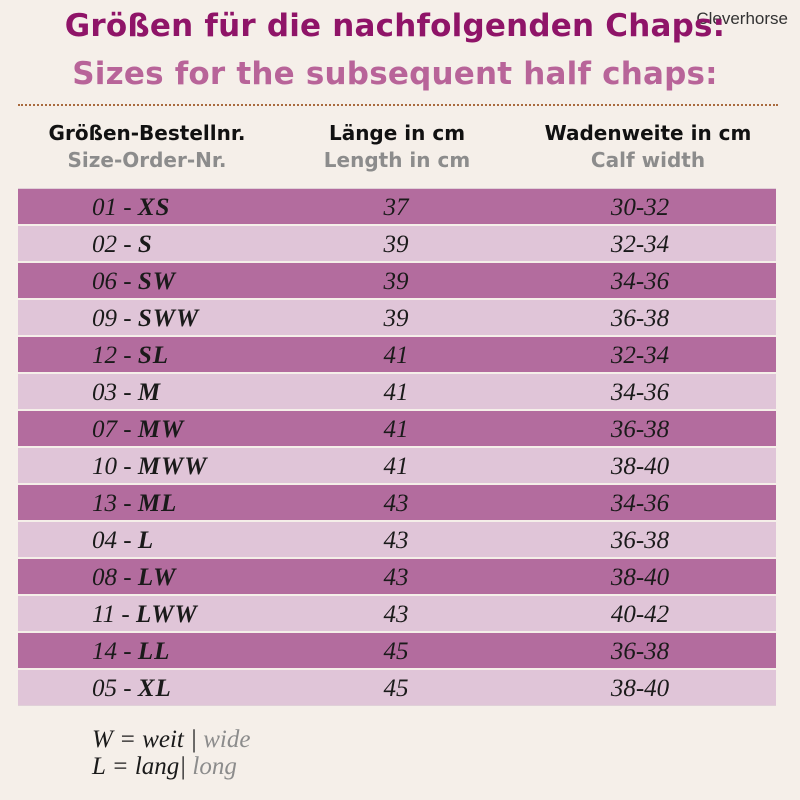  I want to click on size-number: 14, so click(104, 651).